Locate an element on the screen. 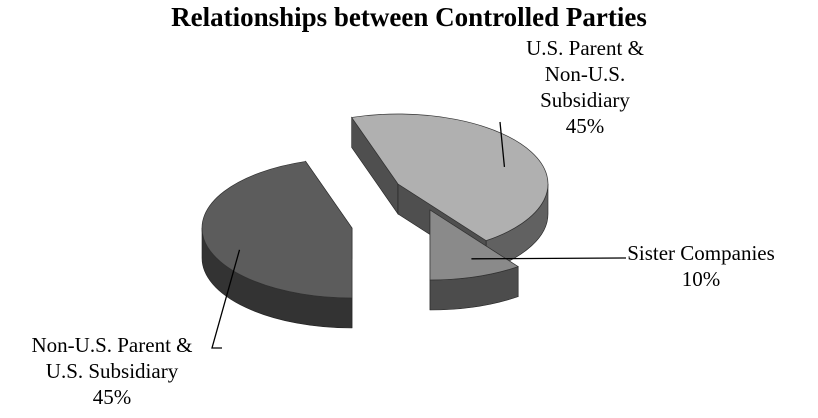 This screenshot has height=418, width=818. slice-label: Non-U.S. Parent & U.S. Subsidiary 45% is located at coordinates (112, 371).